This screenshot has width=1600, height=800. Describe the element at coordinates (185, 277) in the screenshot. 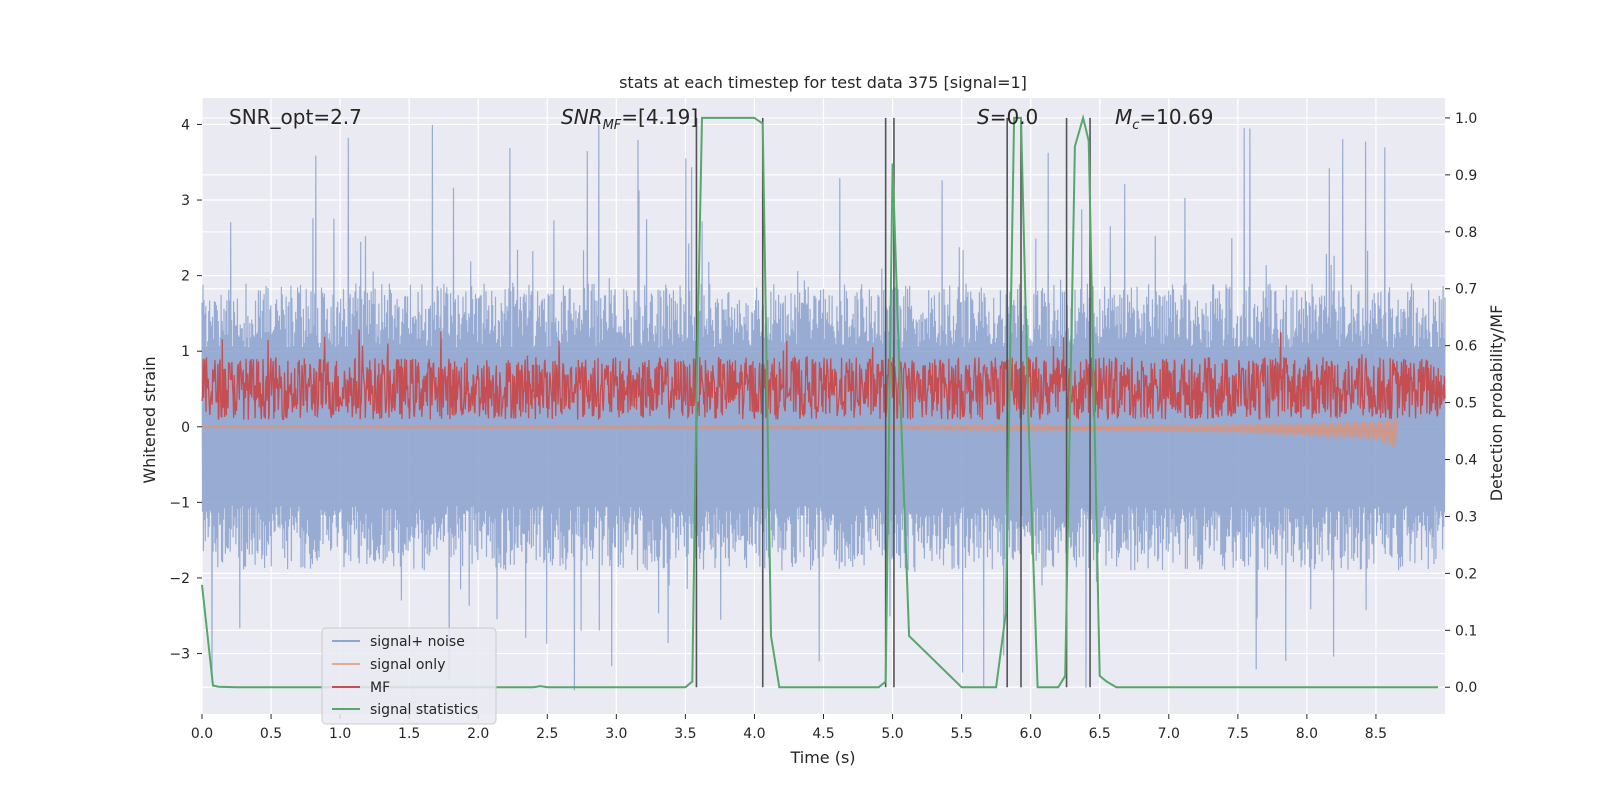

I see `y-tick-label-left: 2` at that location.